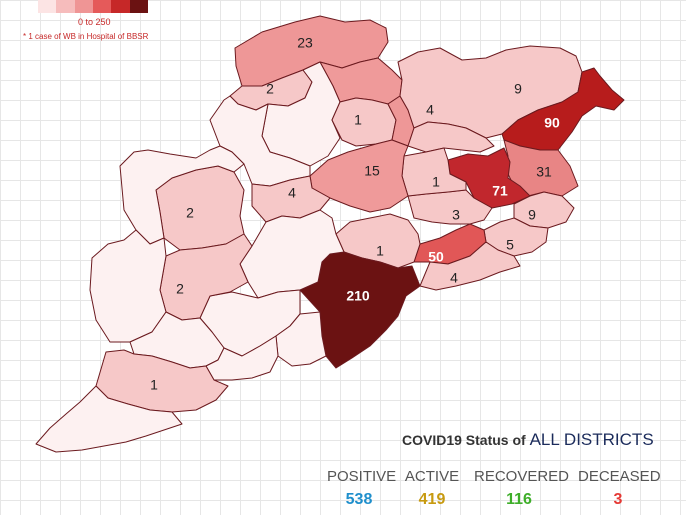 The image size is (686, 515). Describe the element at coordinates (619, 476) in the screenshot. I see `stat-deceased-label: DECEASED` at that location.